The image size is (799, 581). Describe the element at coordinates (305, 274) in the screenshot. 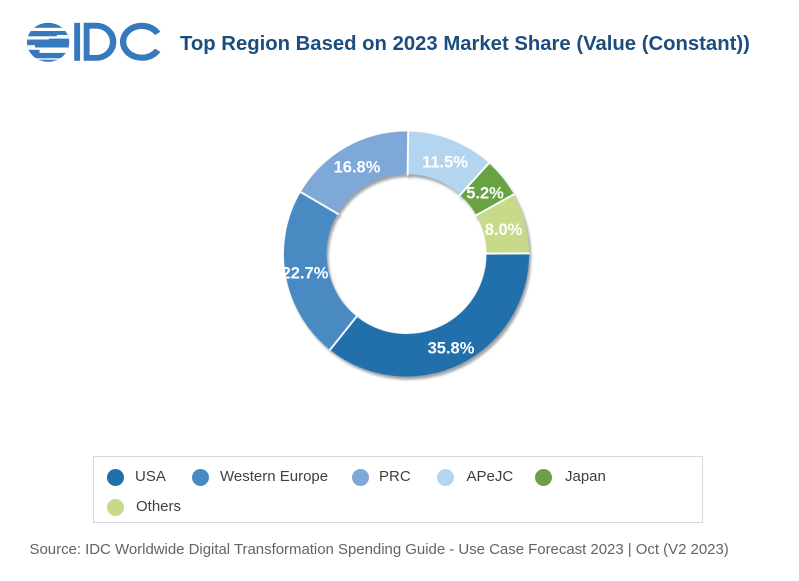

I see `svg-text: 22.7%` at that location.